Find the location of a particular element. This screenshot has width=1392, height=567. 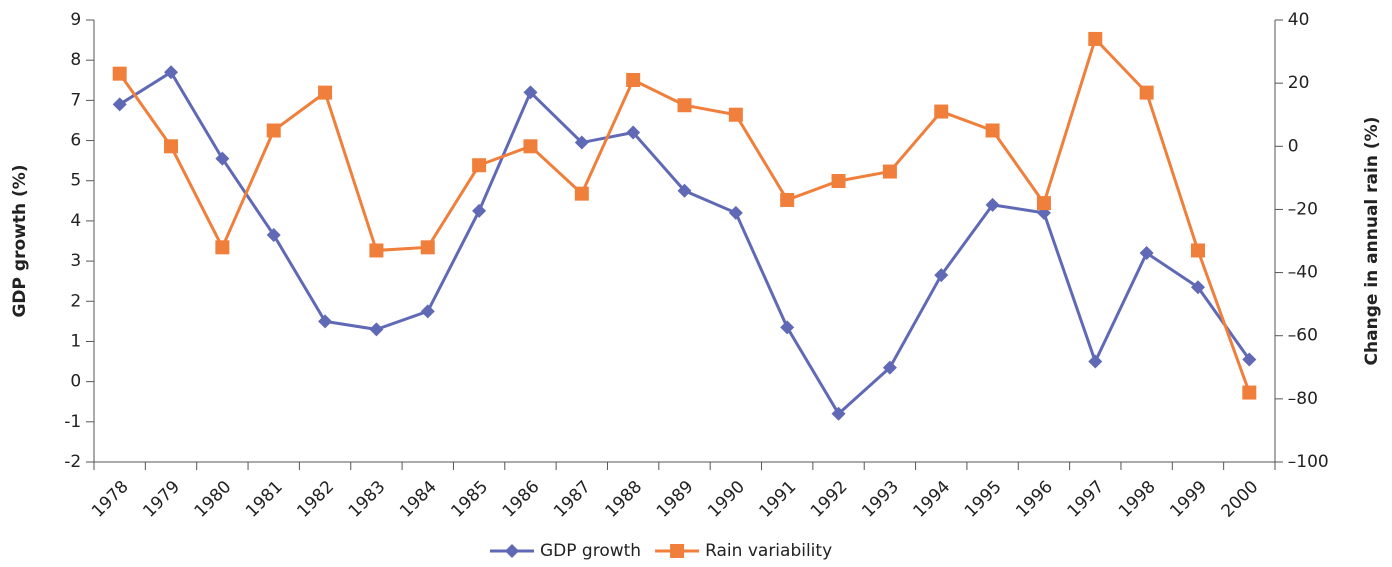

y-tick-label: 8 is located at coordinates (75, 60).